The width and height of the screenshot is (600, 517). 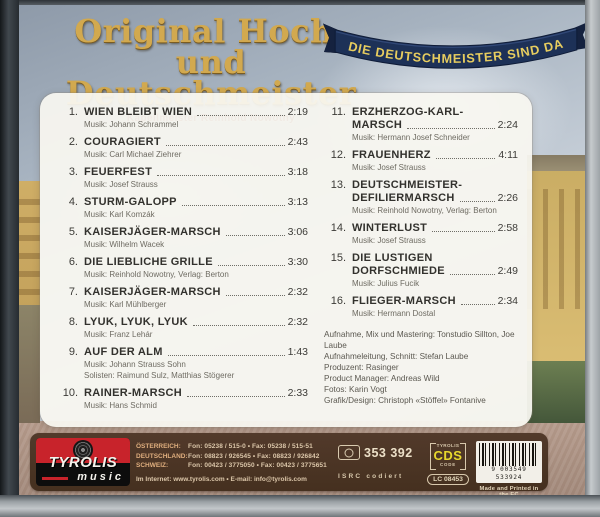 I want to click on track-number: 6., so click(x=73, y=262).